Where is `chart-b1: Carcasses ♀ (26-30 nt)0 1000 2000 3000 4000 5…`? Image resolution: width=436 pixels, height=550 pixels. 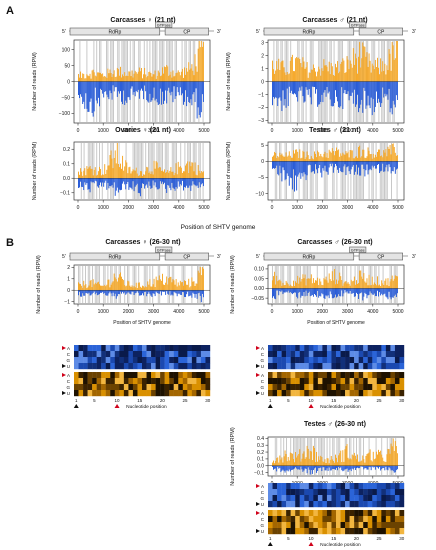
chart-b1: Carcasses ♀ (26-30 nt)0 1000 2000 3000 4000 5… is located at coordinates (123, 282).